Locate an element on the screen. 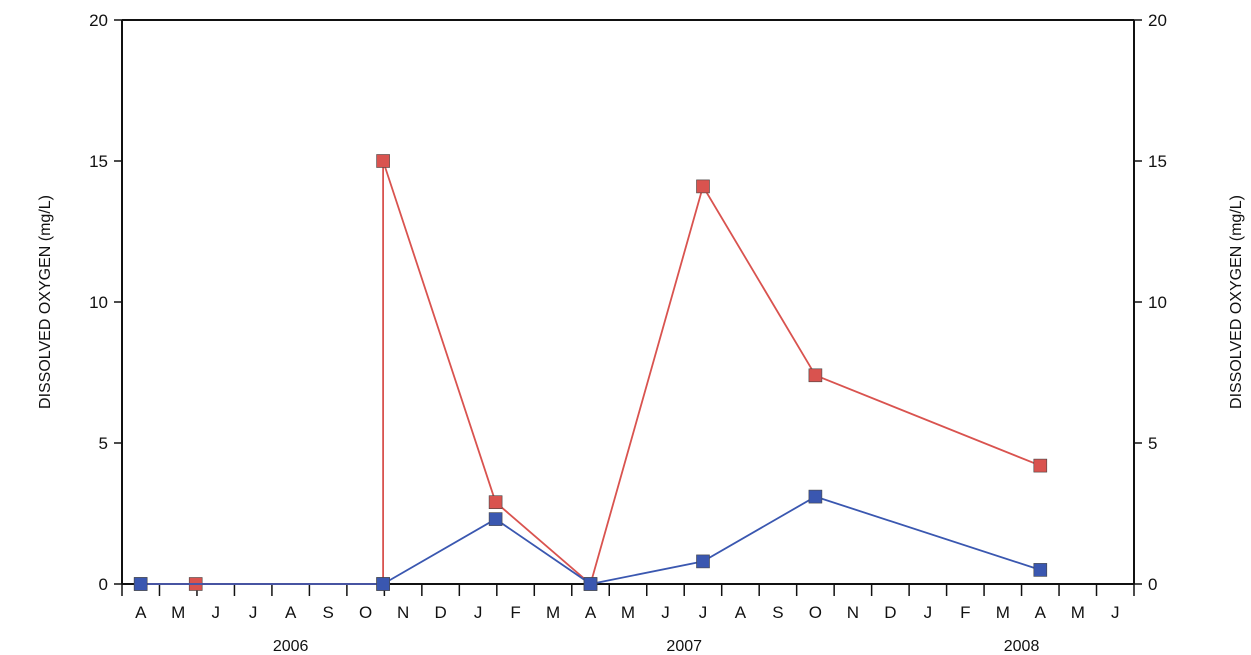 This screenshot has height=655, width=1251. right-y-axis: 0 5 10 15 20 is located at coordinates (1150, 302).